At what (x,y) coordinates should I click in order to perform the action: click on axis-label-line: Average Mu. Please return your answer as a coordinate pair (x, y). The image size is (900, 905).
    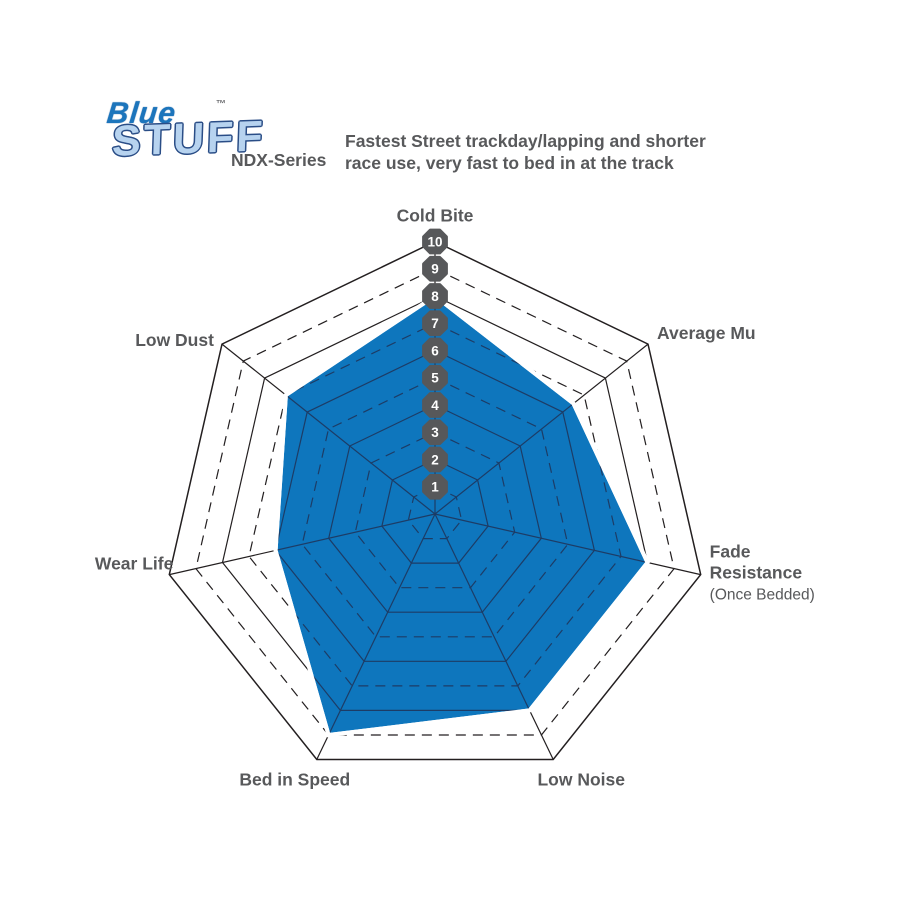
    Looking at the image, I should click on (706, 333).